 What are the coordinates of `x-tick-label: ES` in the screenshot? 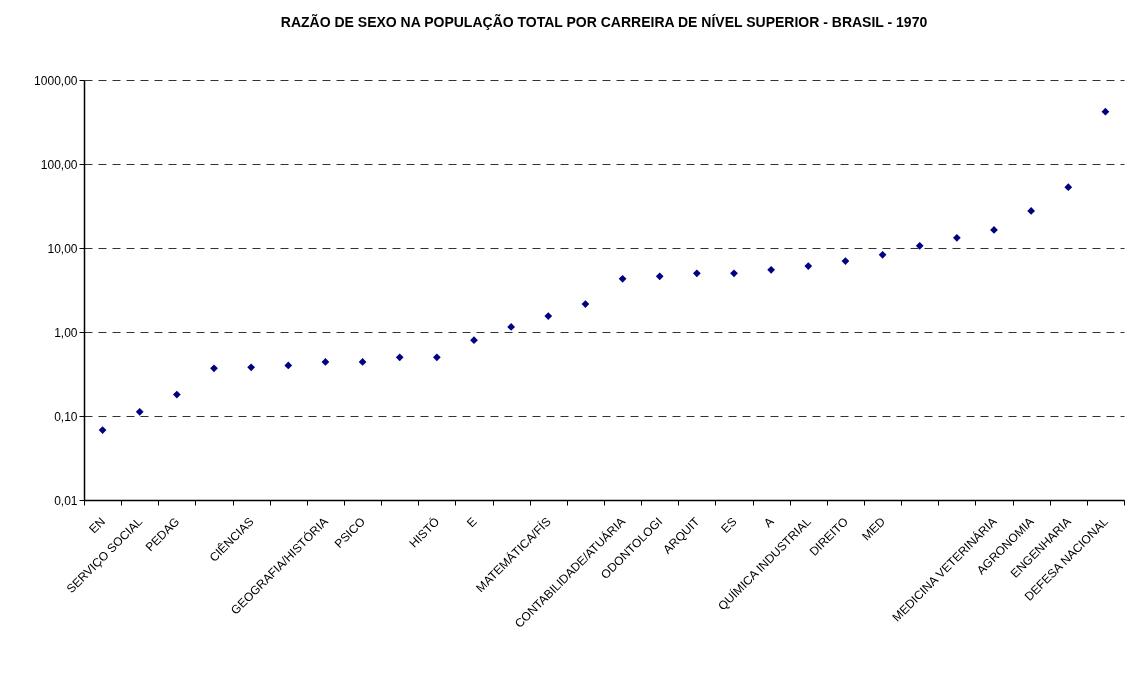 It's located at (729, 525).